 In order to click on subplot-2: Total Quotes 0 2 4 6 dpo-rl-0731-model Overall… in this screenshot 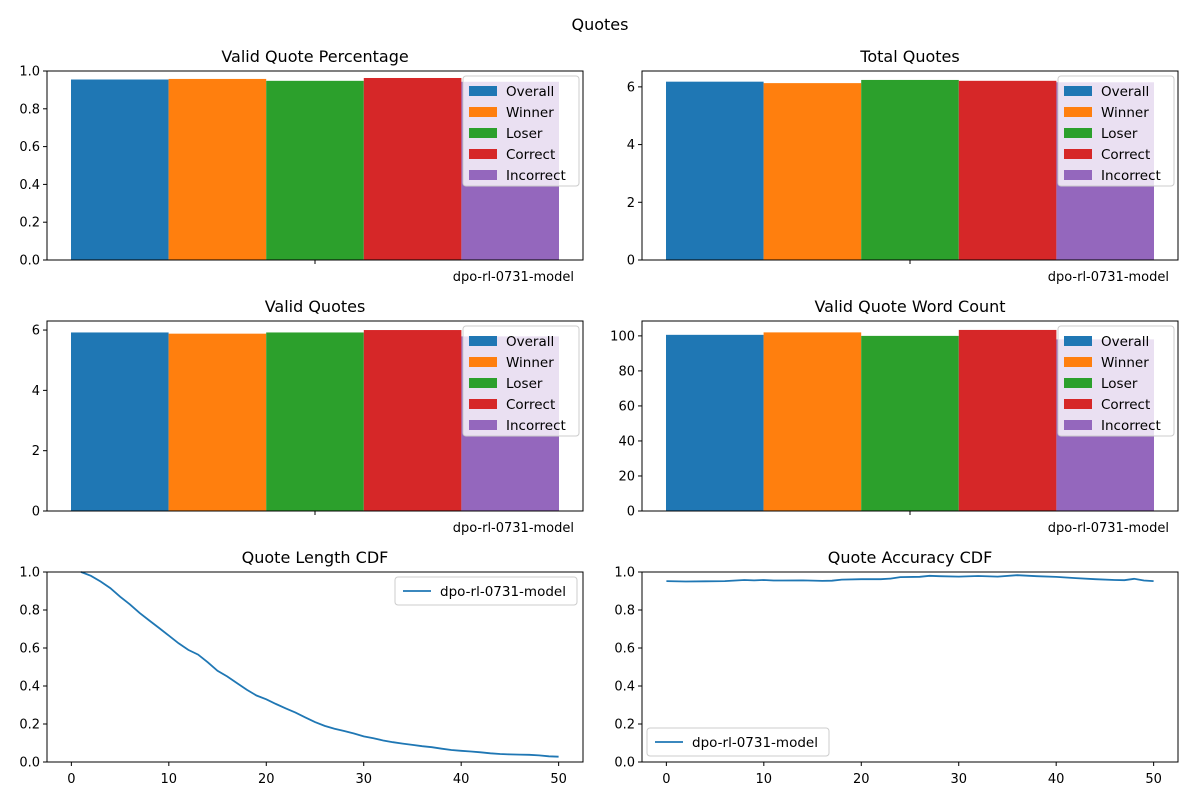, I will do `click(903, 166)`.